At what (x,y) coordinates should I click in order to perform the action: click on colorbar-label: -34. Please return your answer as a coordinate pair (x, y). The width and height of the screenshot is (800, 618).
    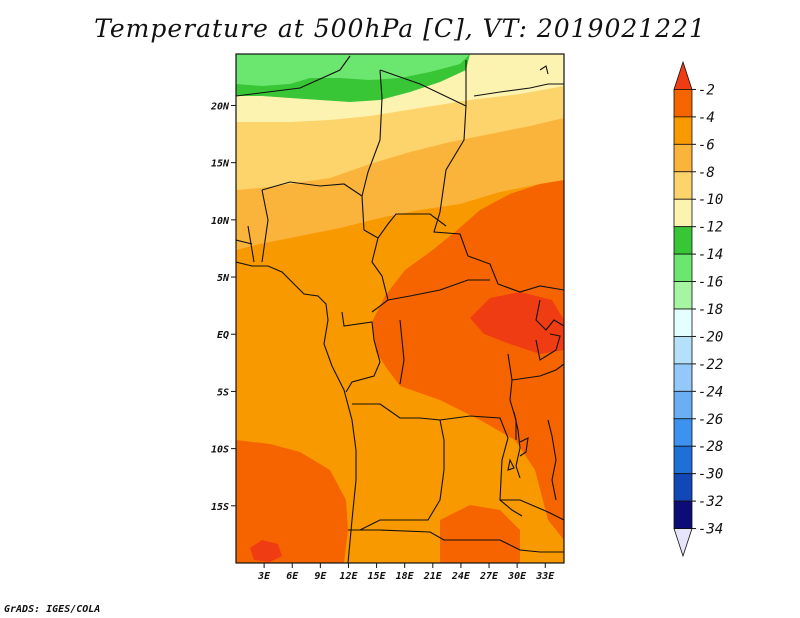
    Looking at the image, I should click on (710, 530).